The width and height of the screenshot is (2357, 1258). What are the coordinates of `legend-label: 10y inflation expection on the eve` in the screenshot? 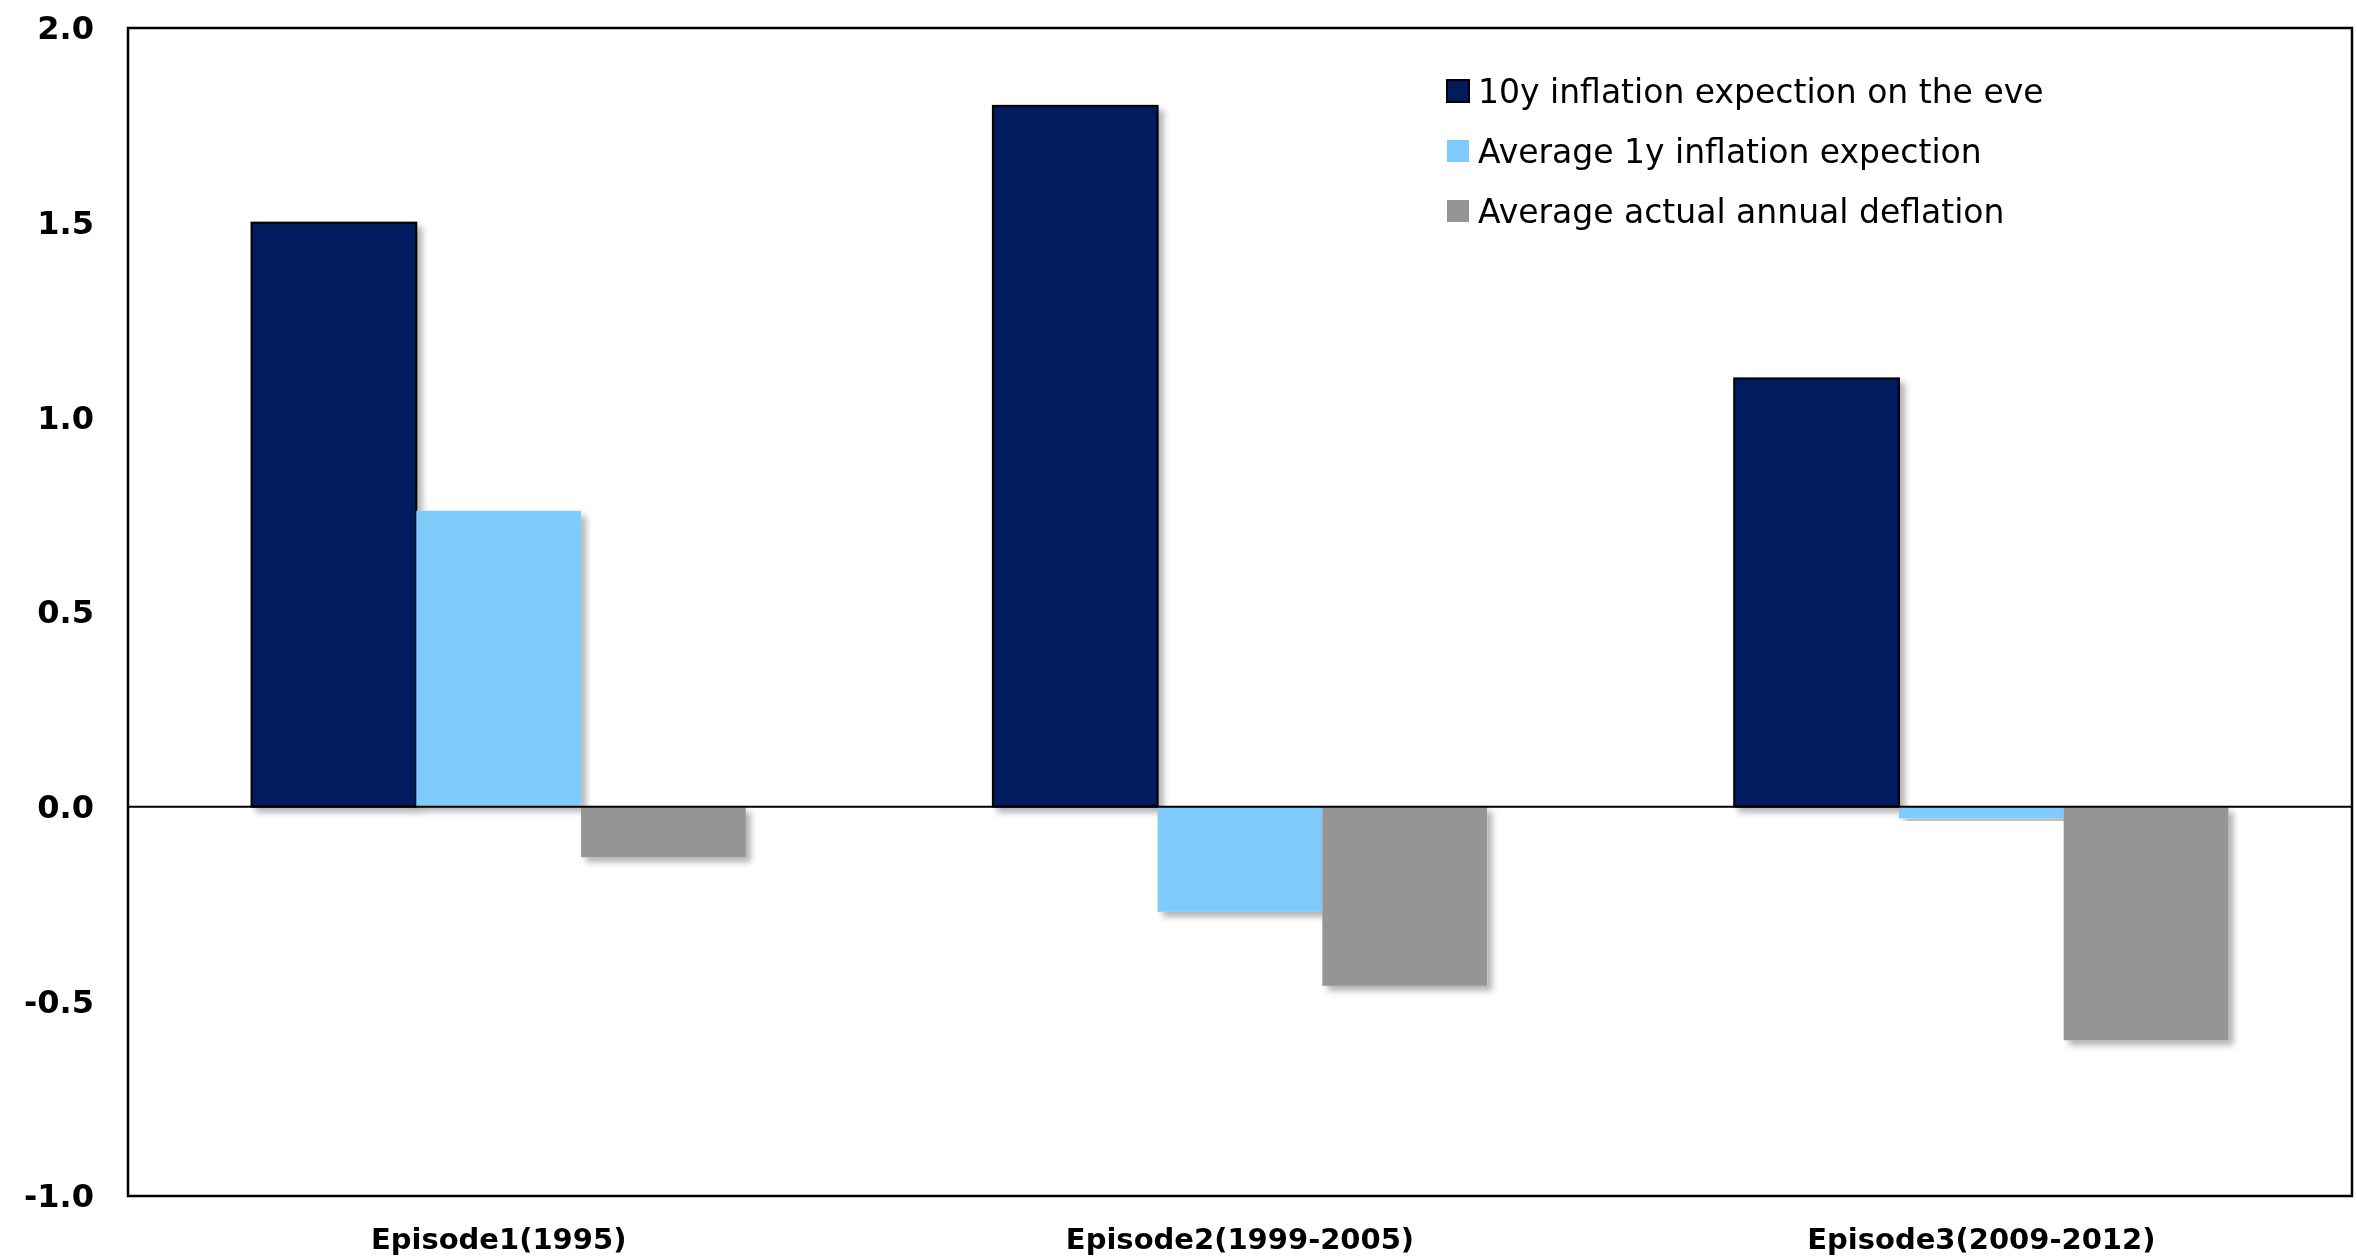 It's located at (1761, 91).